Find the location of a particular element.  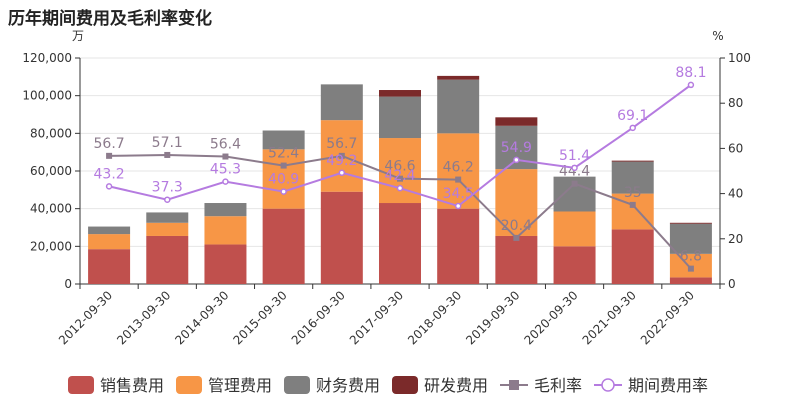

data-label: 6.8 is located at coordinates (691, 257).